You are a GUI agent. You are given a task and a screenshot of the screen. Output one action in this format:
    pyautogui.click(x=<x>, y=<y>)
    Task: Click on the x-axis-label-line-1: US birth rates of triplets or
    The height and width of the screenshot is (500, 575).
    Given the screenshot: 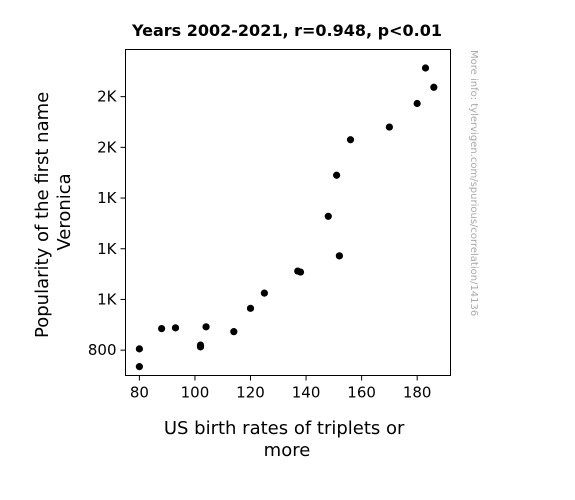 What is the action you would take?
    pyautogui.click(x=284, y=428)
    